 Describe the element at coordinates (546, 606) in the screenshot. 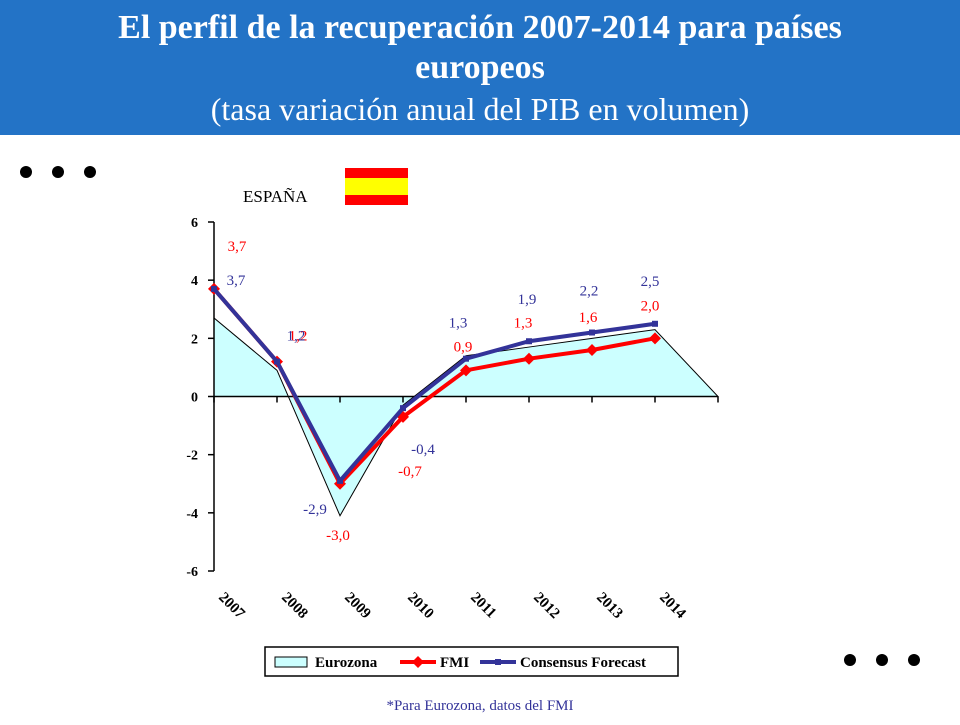

I see `x-tick-label: 2012` at that location.